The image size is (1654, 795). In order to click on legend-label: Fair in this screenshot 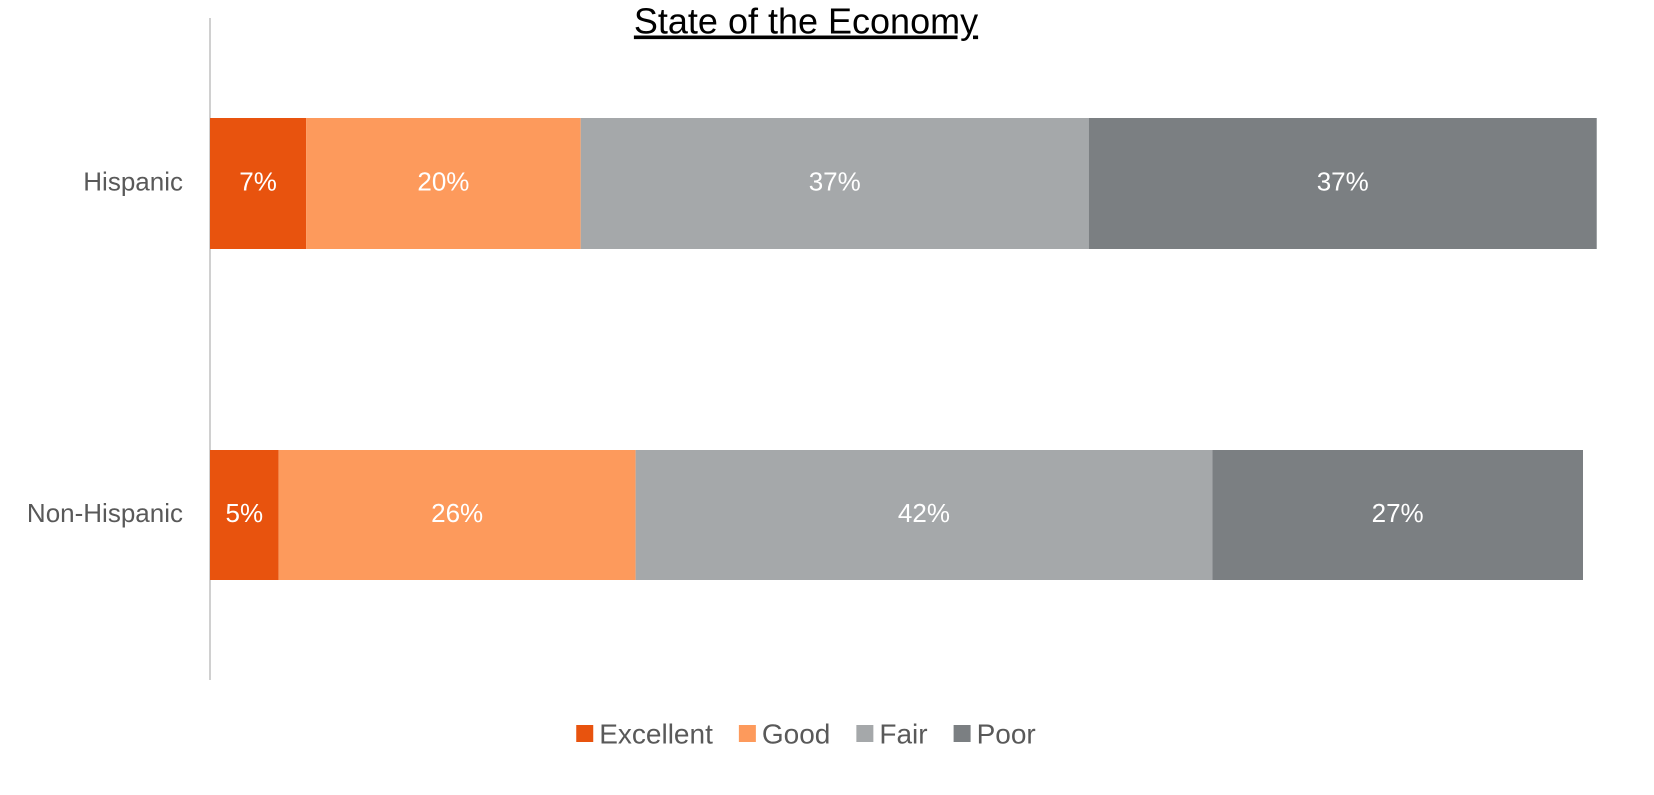, I will do `click(903, 733)`.